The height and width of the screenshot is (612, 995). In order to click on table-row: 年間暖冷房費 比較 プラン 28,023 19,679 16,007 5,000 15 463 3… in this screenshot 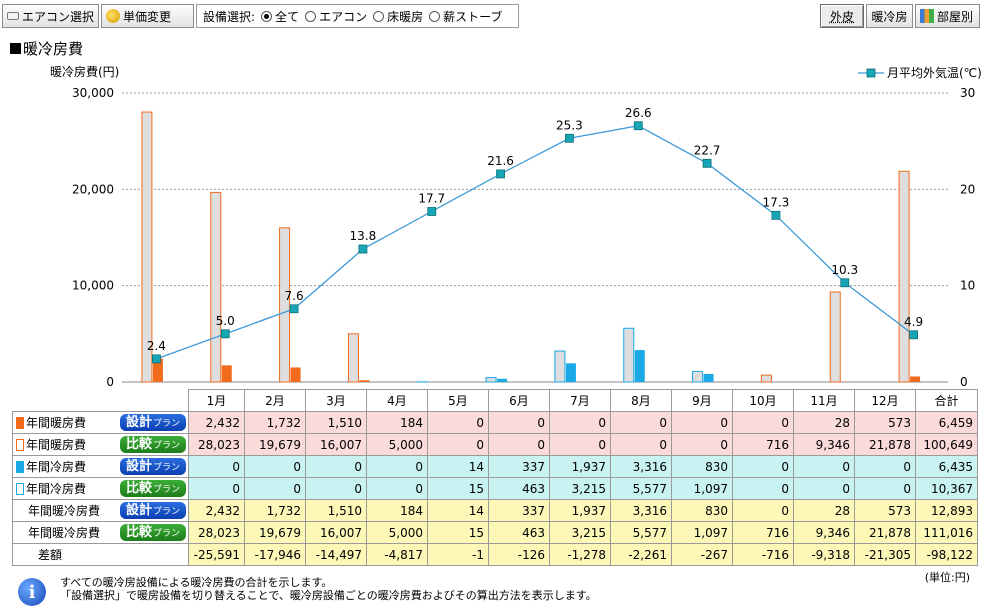, I will do `click(495, 532)`.